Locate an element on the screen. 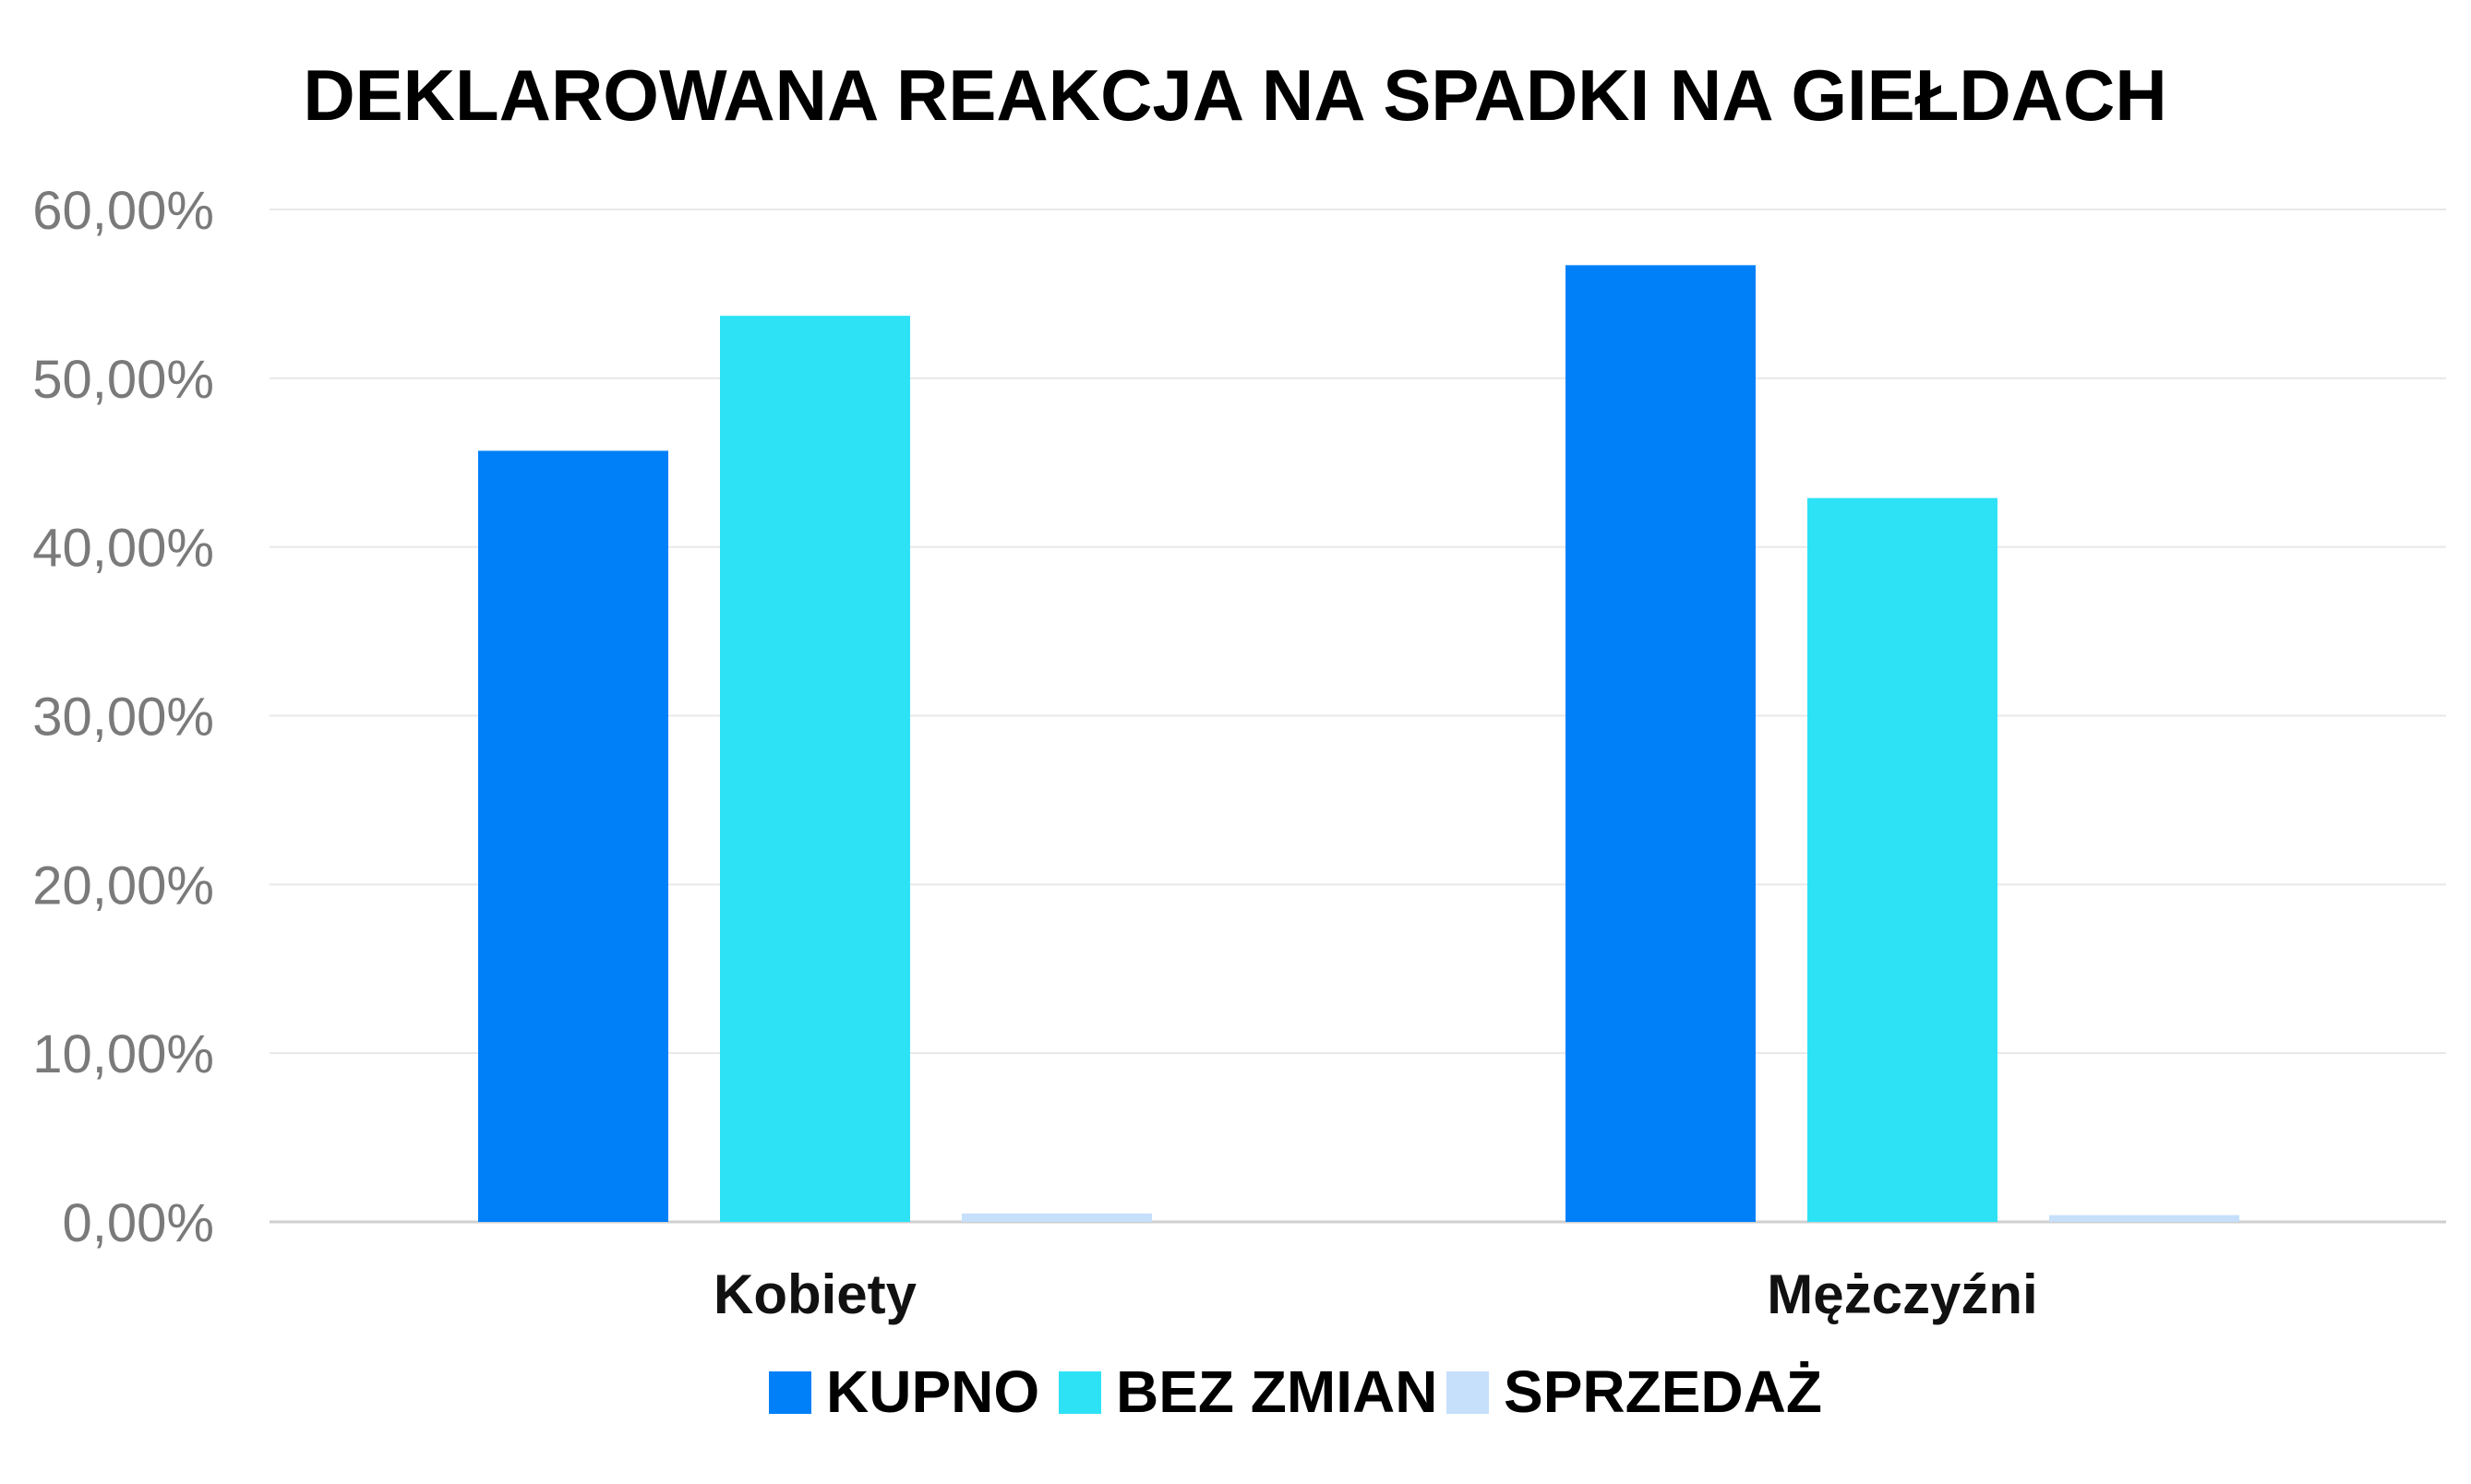 Image resolution: width=2471 pixels, height=1484 pixels. legend-label: BEZ ZMIAN is located at coordinates (1277, 1391).